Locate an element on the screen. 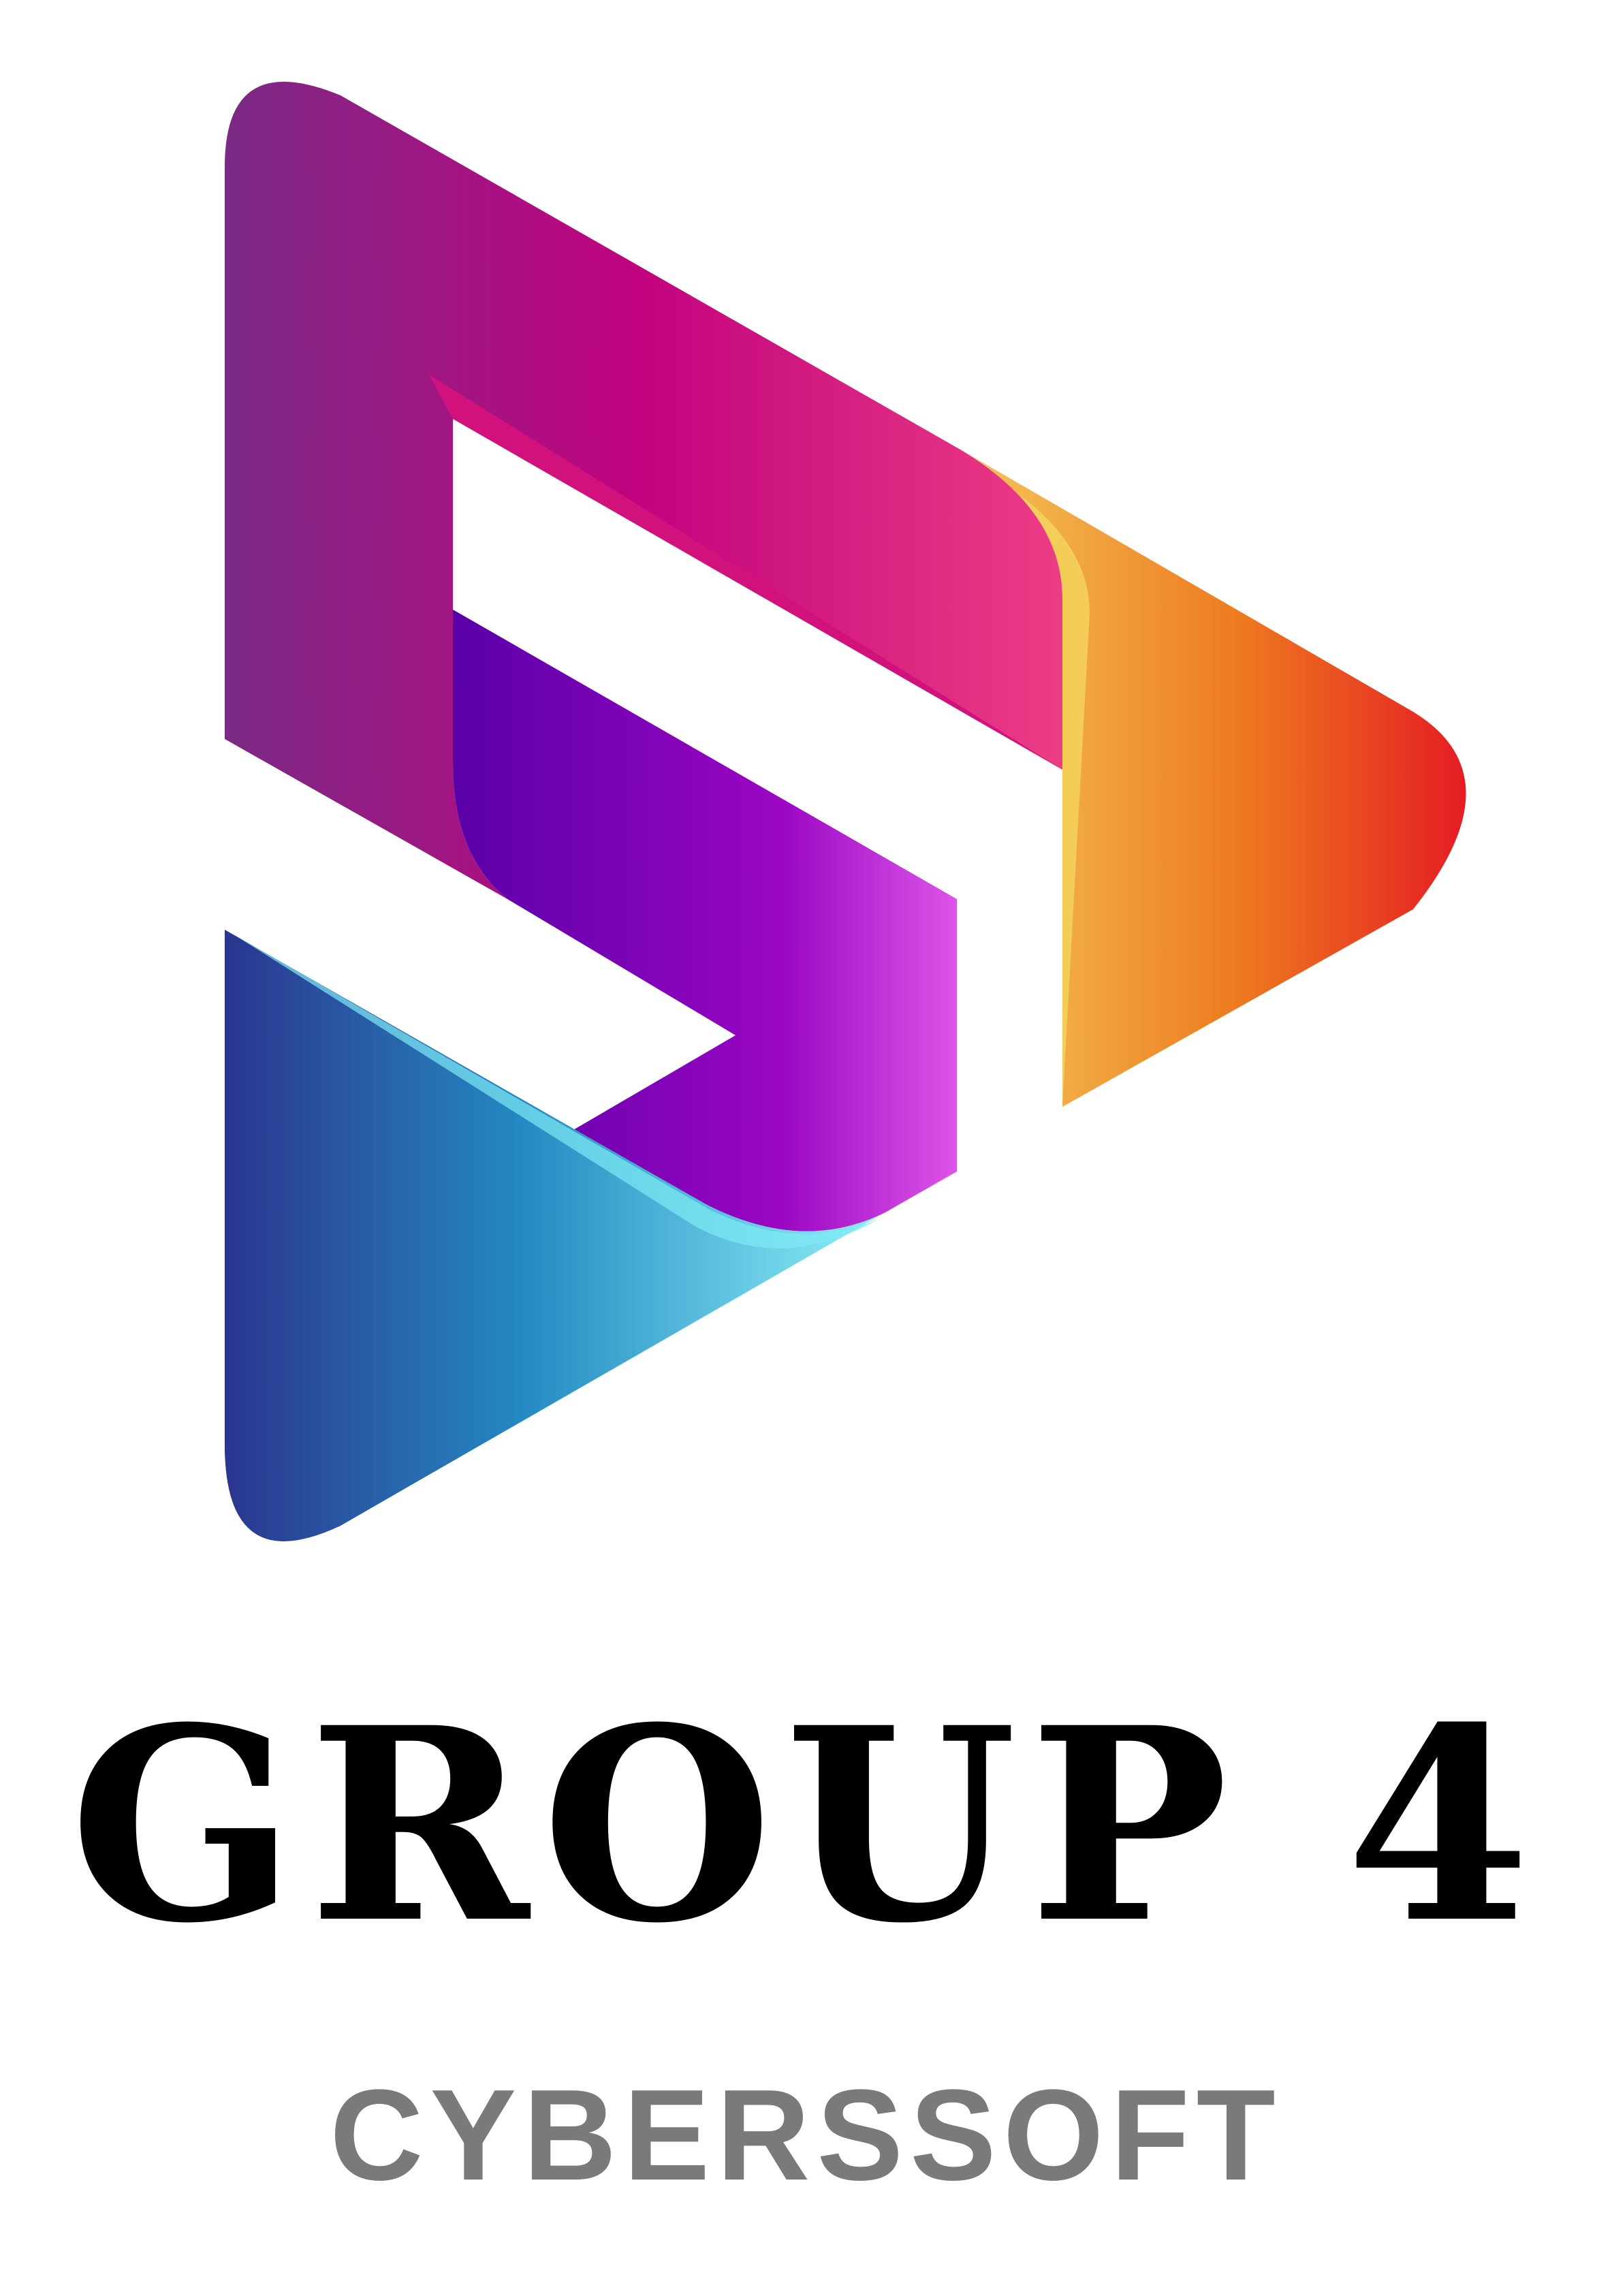 The height and width of the screenshot is (2296, 1612). blue-band-shape is located at coordinates (555, 1235).